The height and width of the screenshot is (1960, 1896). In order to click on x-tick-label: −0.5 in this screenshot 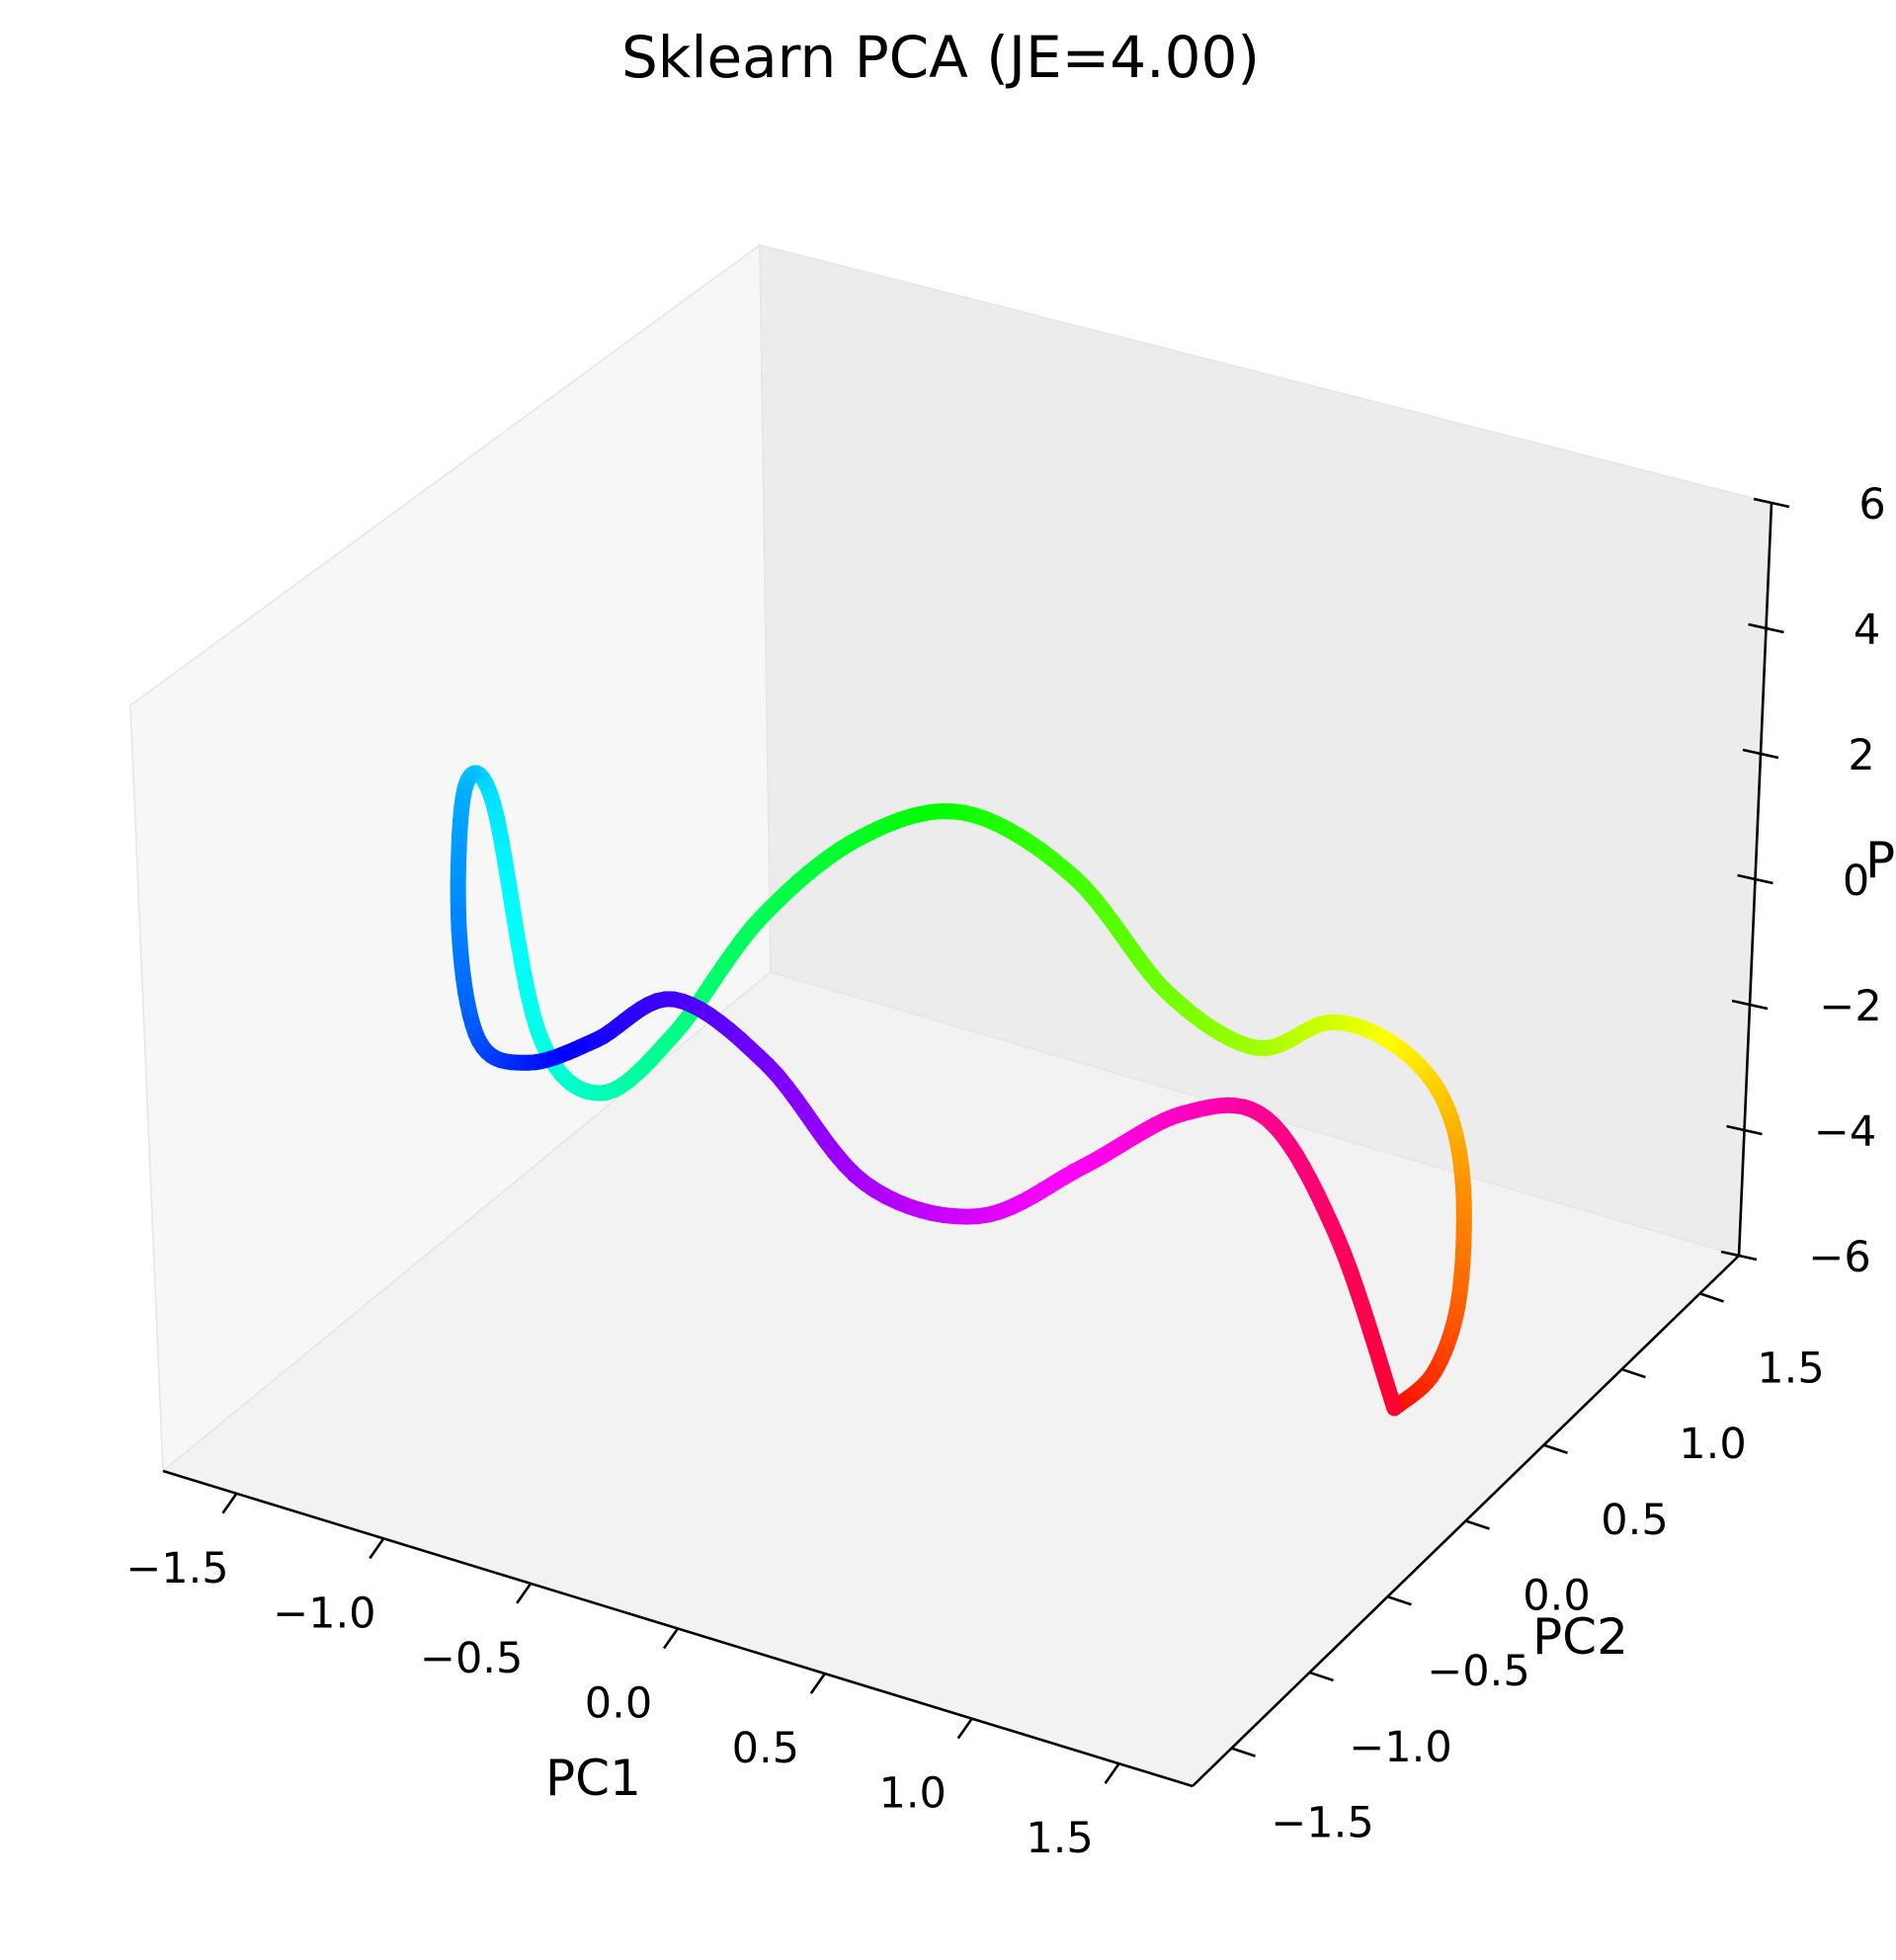, I will do `click(471, 1658)`.